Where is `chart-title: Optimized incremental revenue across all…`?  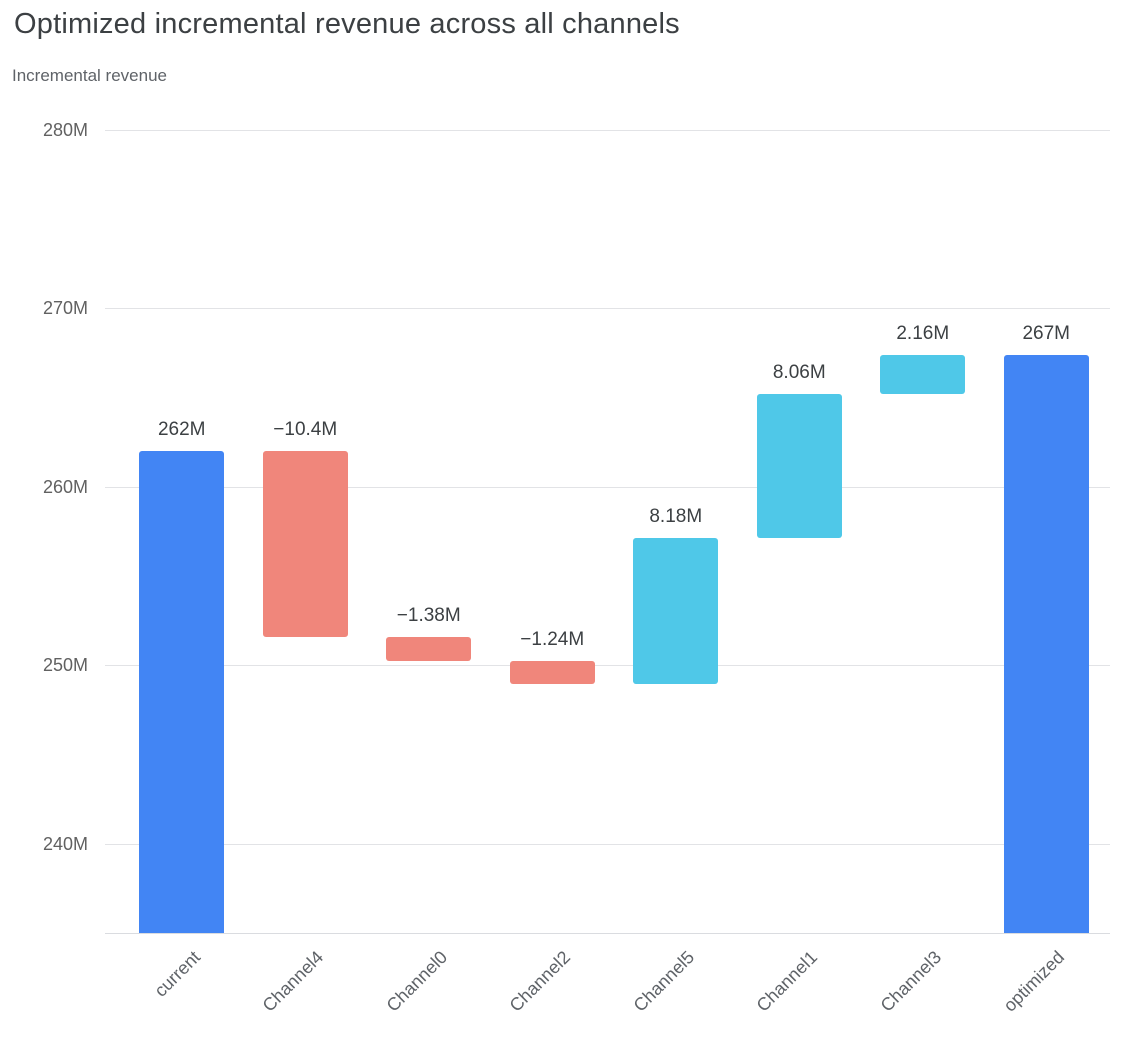
chart-title: Optimized incremental revenue across all… is located at coordinates (347, 24).